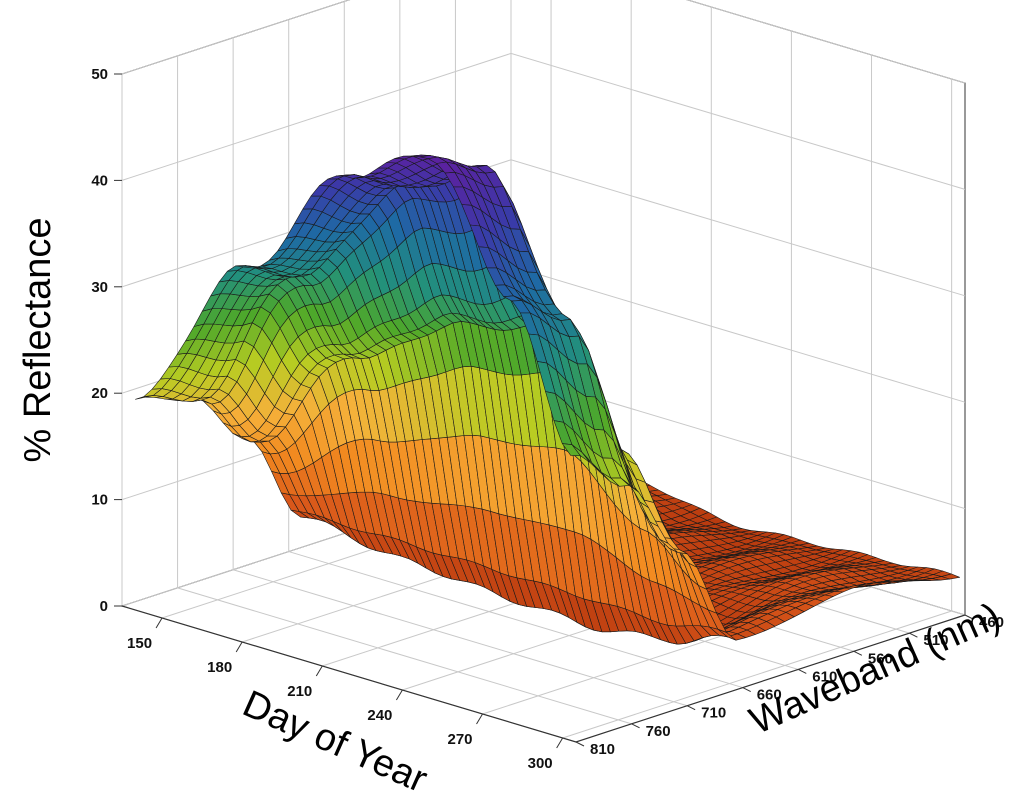 This screenshot has width=1010, height=796. What do you see at coordinates (459, 739) in the screenshot?
I see `x-tick-label: 270` at bounding box center [459, 739].